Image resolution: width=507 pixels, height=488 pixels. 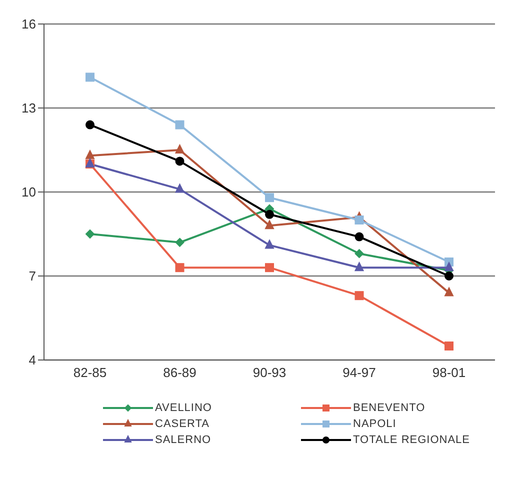 I want to click on y-tick-label: 10, so click(x=29, y=192).